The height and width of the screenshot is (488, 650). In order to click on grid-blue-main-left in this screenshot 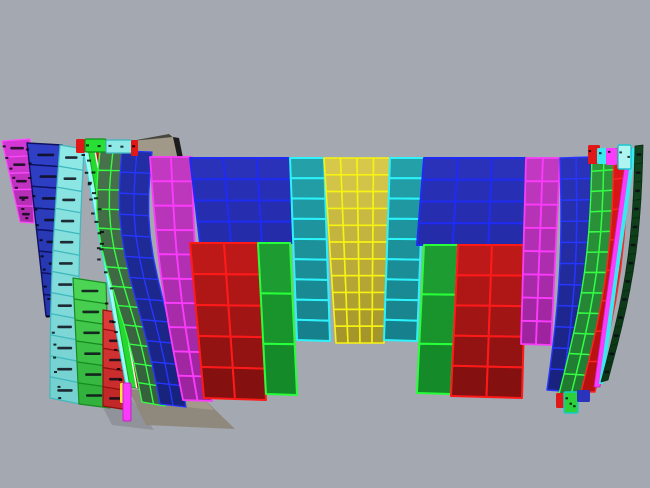, I will do `click(241, 200)`.